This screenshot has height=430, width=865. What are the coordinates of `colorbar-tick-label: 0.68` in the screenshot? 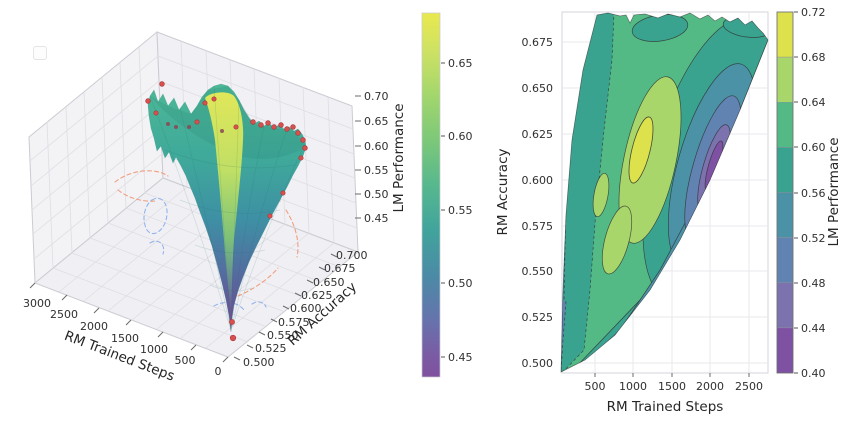 It's located at (813, 57).